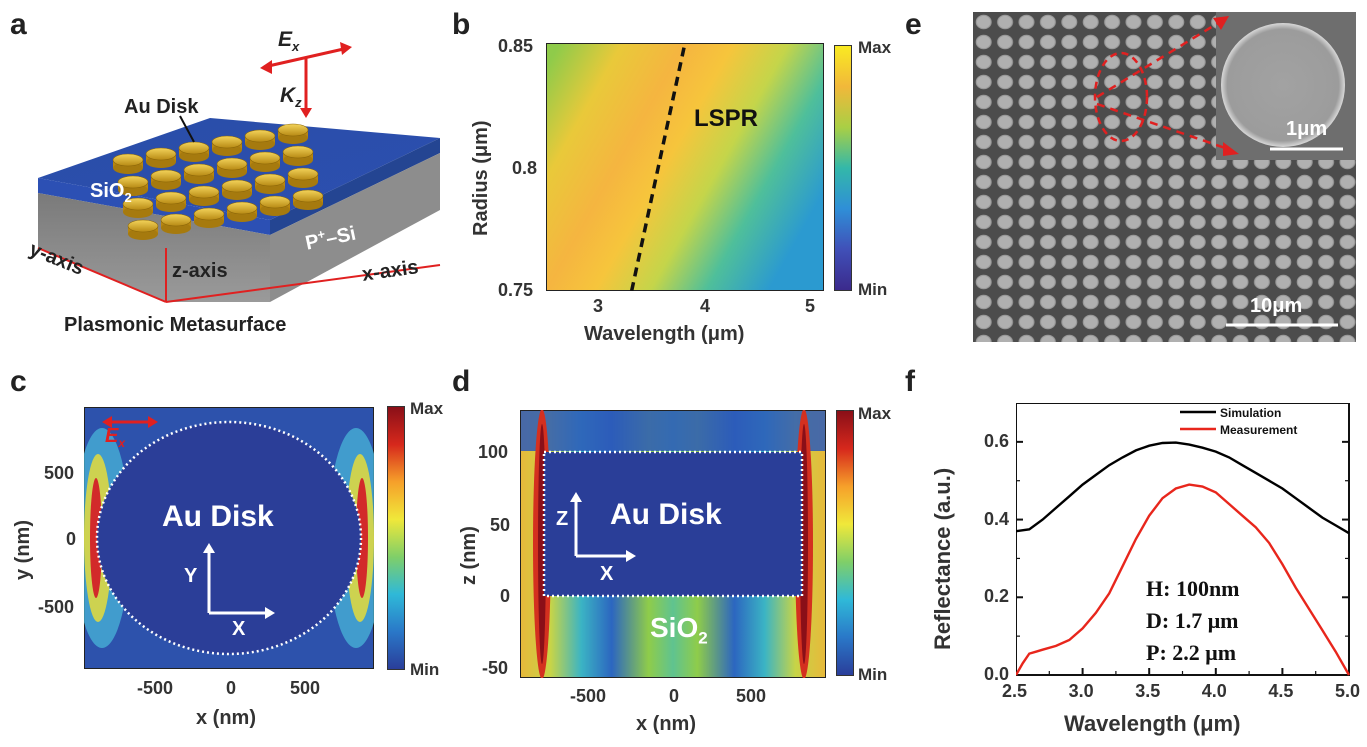 Image resolution: width=1367 pixels, height=747 pixels. Describe the element at coordinates (843, 168) in the screenshot. I see `b-colorbar` at that location.